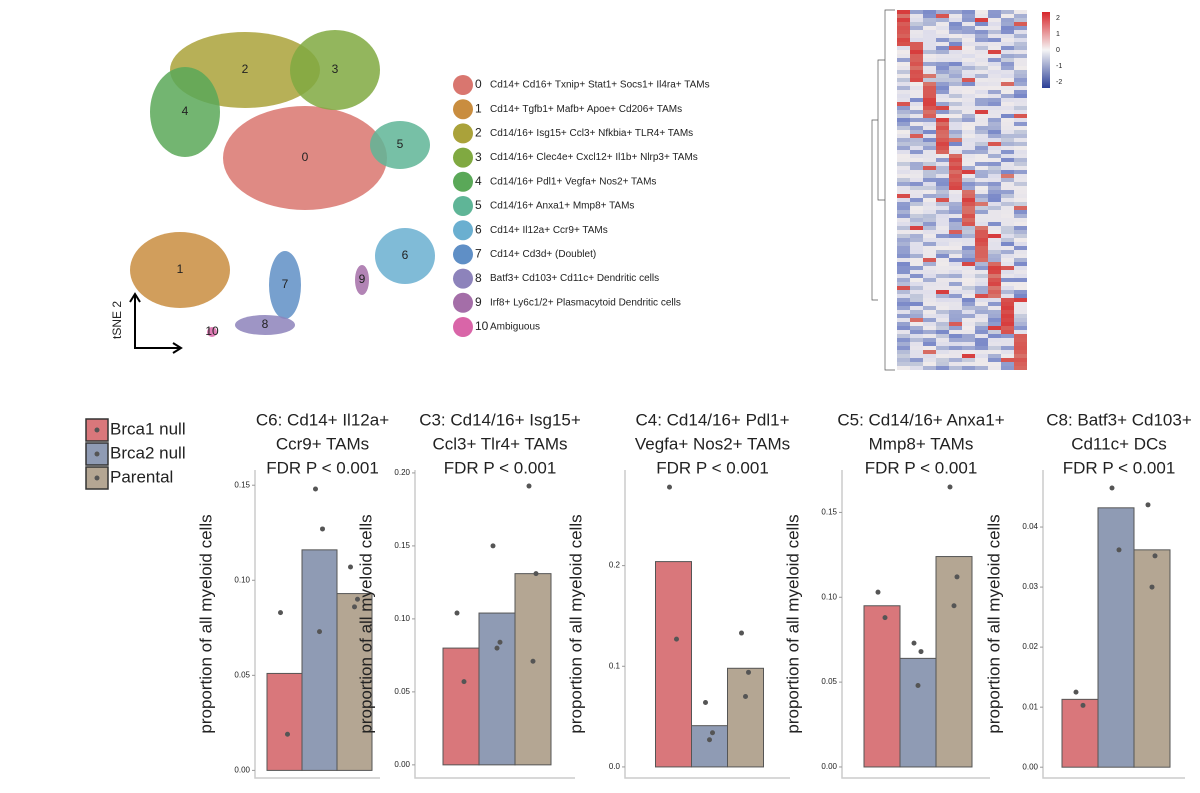  What do you see at coordinates (463, 85) in the screenshot?
I see `legend-swatch` at bounding box center [463, 85].